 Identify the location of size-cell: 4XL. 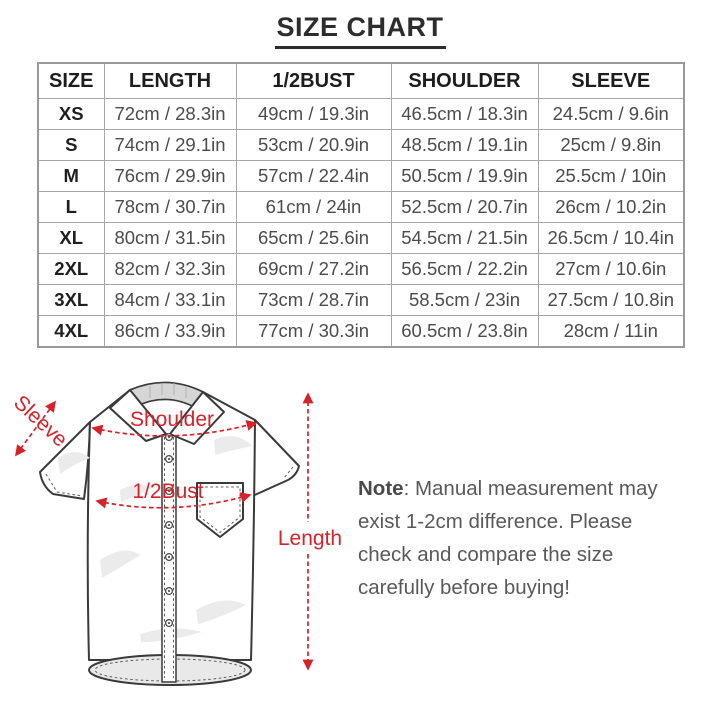
(71, 331).